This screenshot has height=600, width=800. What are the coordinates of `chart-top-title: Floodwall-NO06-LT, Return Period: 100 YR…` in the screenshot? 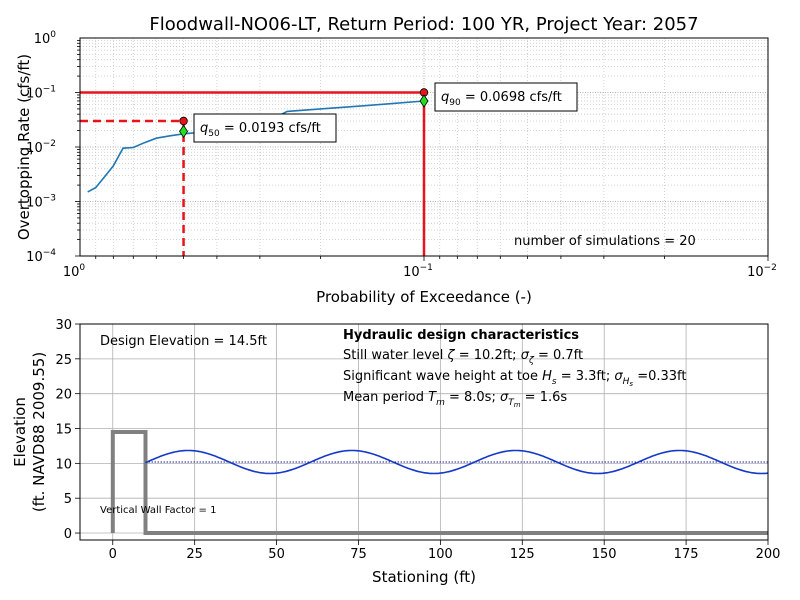 It's located at (423, 24).